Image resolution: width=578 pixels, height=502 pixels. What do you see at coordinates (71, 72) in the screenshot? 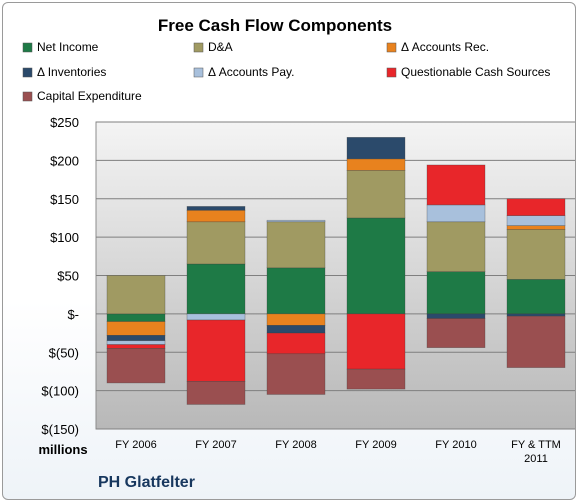
I see `legend-entry: Δ Inventories` at bounding box center [71, 72].